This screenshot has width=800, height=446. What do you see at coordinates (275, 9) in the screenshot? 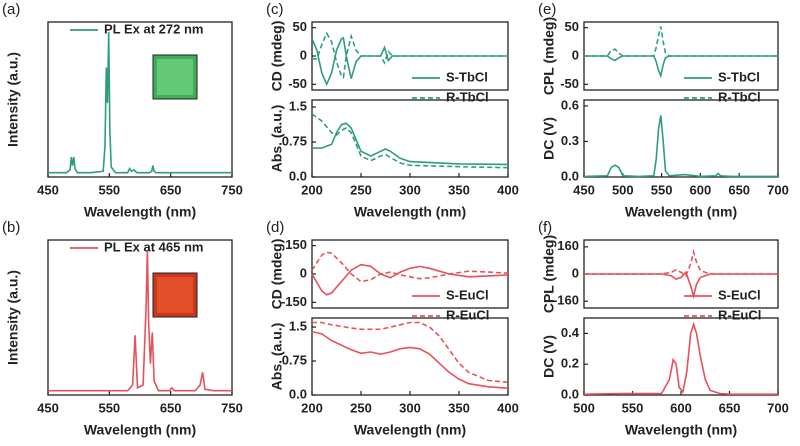
I see `panel-label: (c)` at bounding box center [275, 9].